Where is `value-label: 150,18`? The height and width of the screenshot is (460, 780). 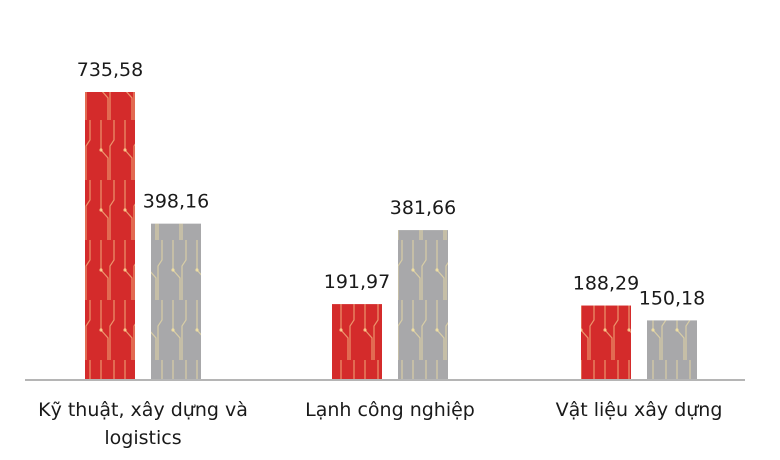 value-label: 150,18 is located at coordinates (672, 298).